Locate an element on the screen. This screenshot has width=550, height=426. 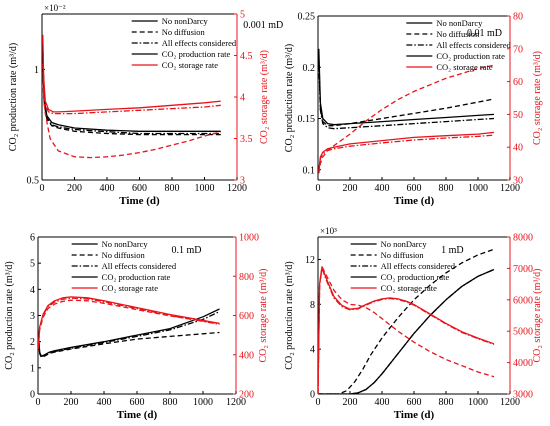
y-right-tick-label: 5 is located at coordinates (242, 15).